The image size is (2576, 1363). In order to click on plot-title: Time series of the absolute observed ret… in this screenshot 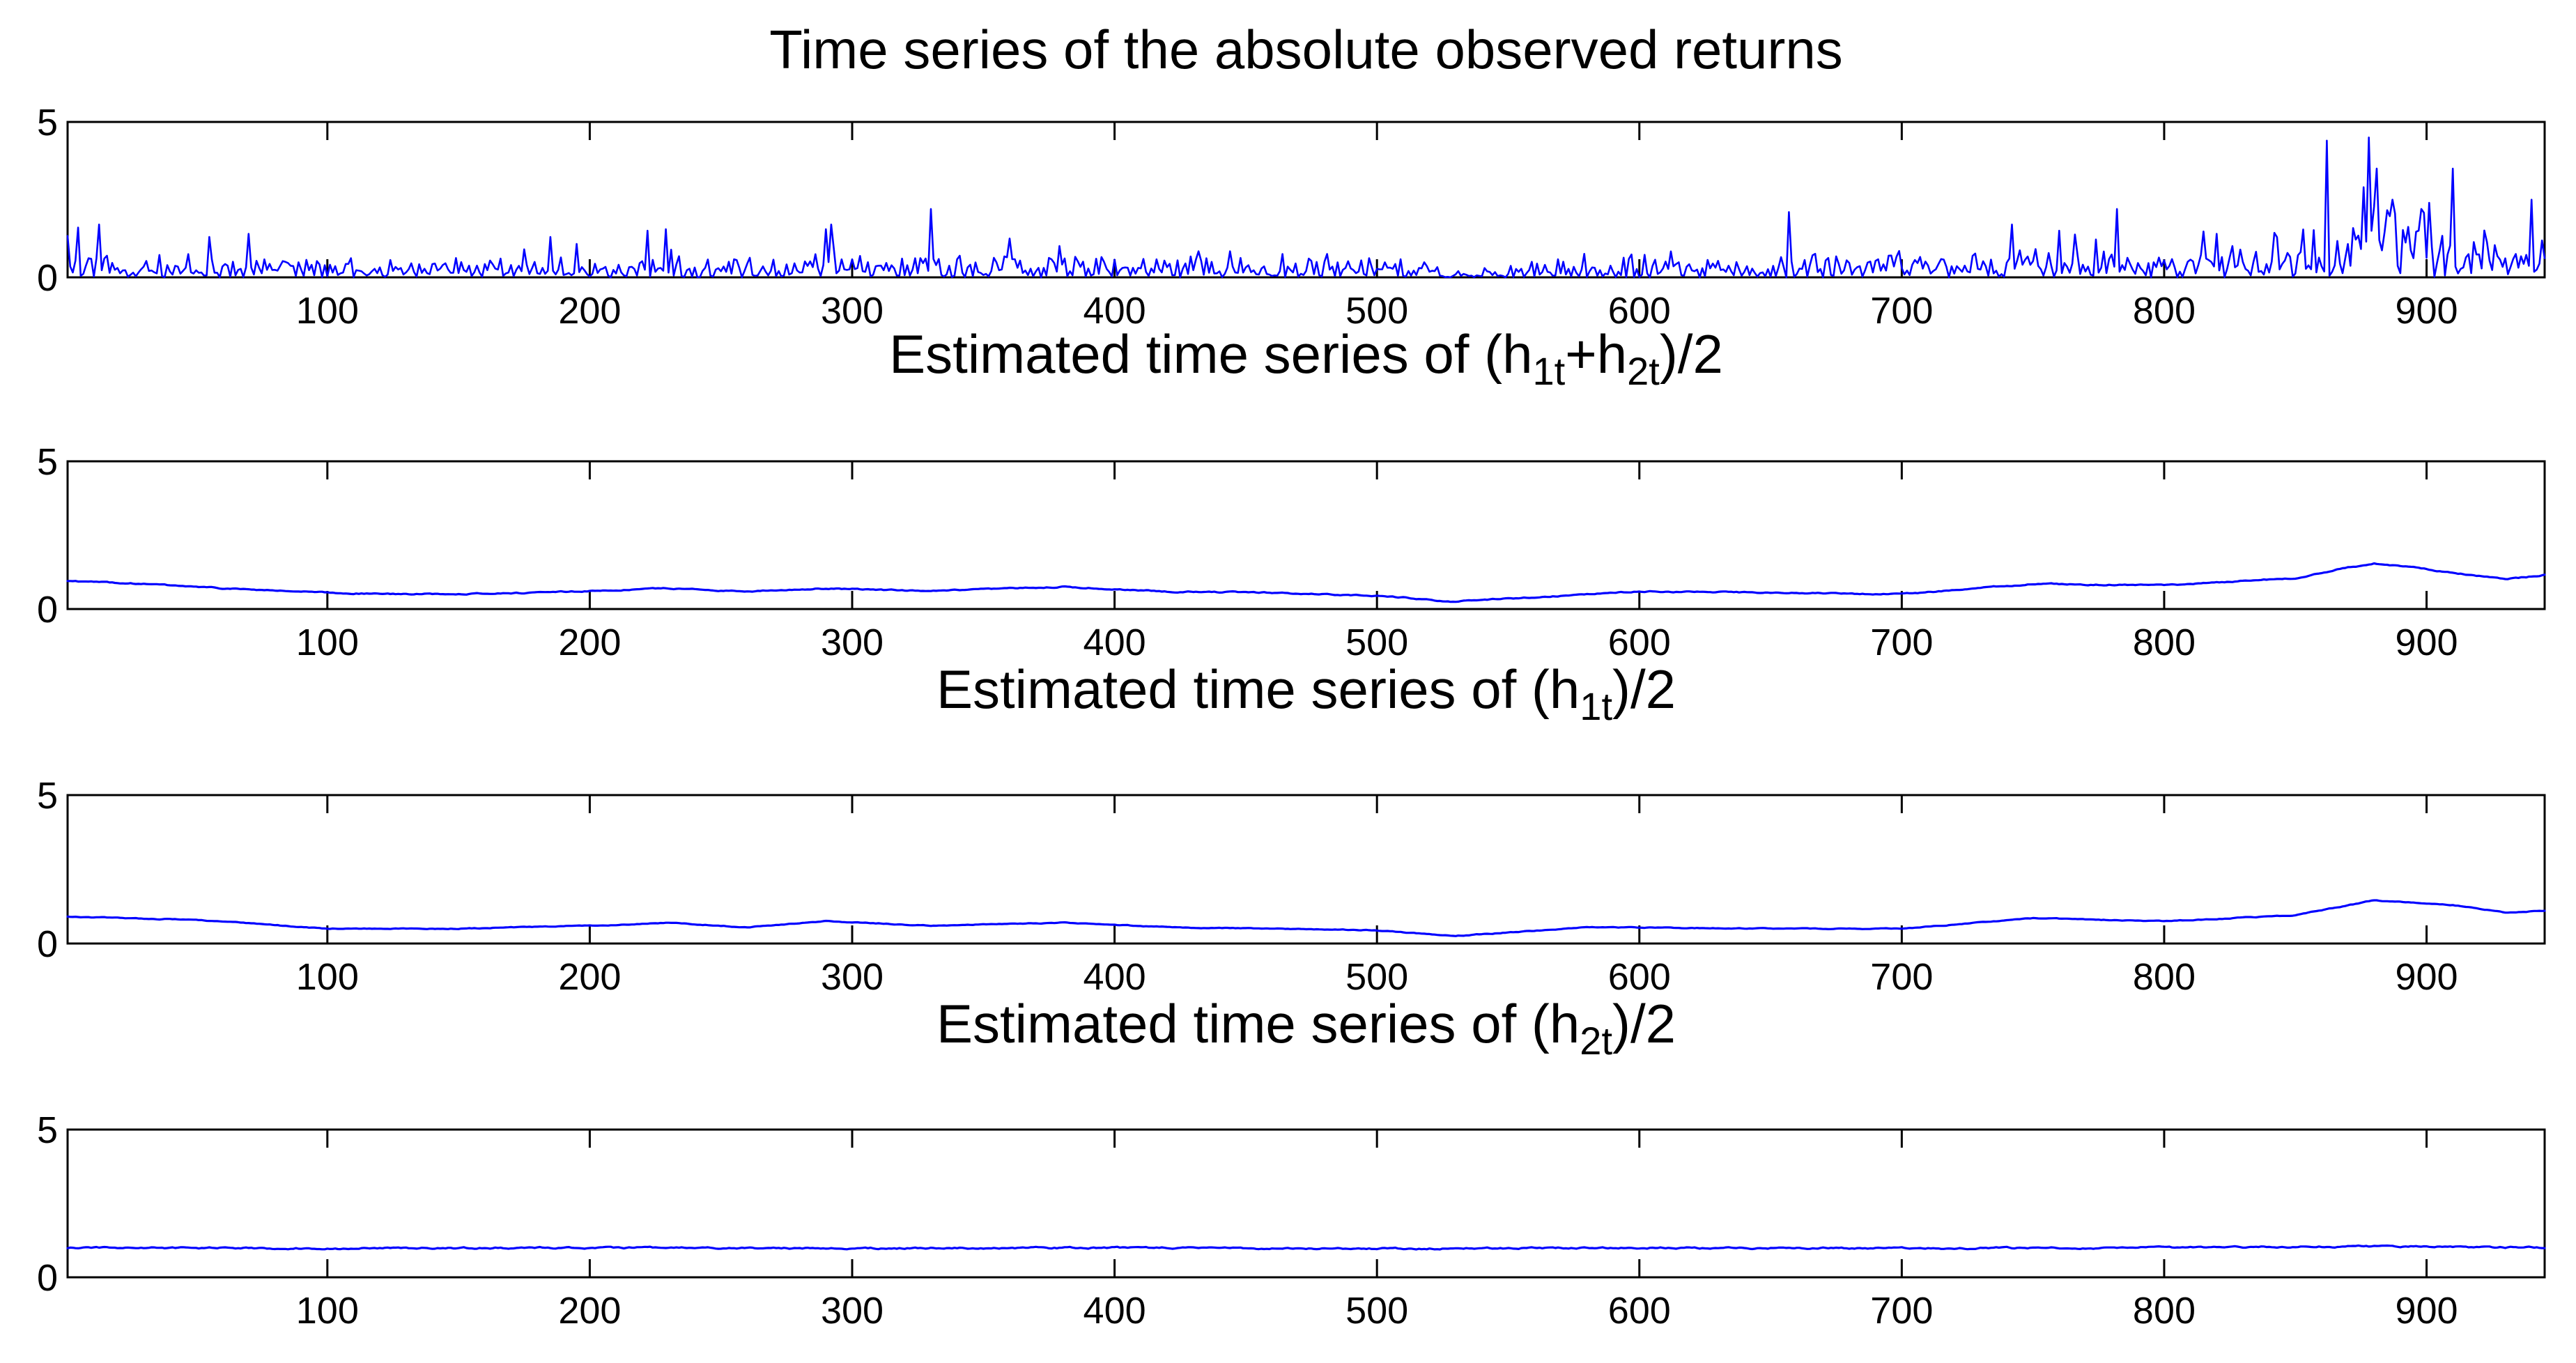, I will do `click(1306, 50)`.